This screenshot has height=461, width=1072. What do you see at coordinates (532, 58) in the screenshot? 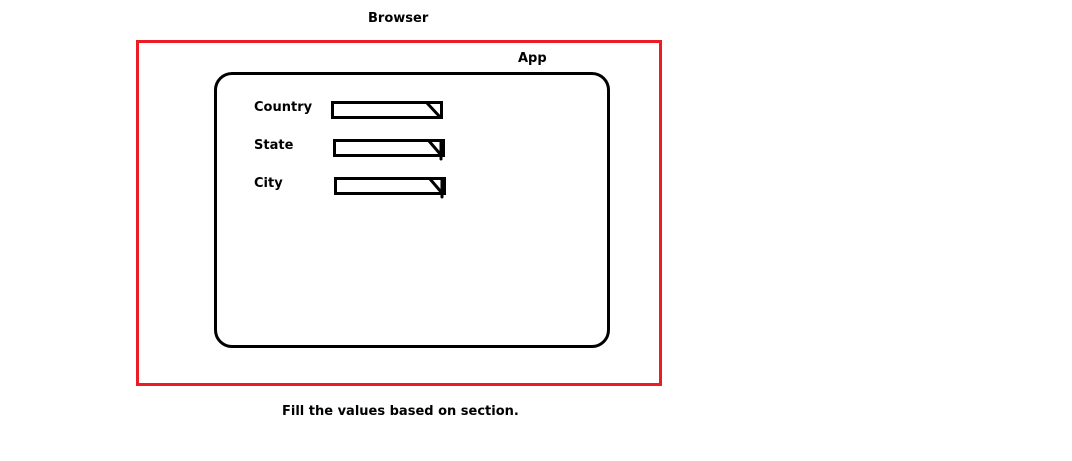
I see `app-title: App` at bounding box center [532, 58].